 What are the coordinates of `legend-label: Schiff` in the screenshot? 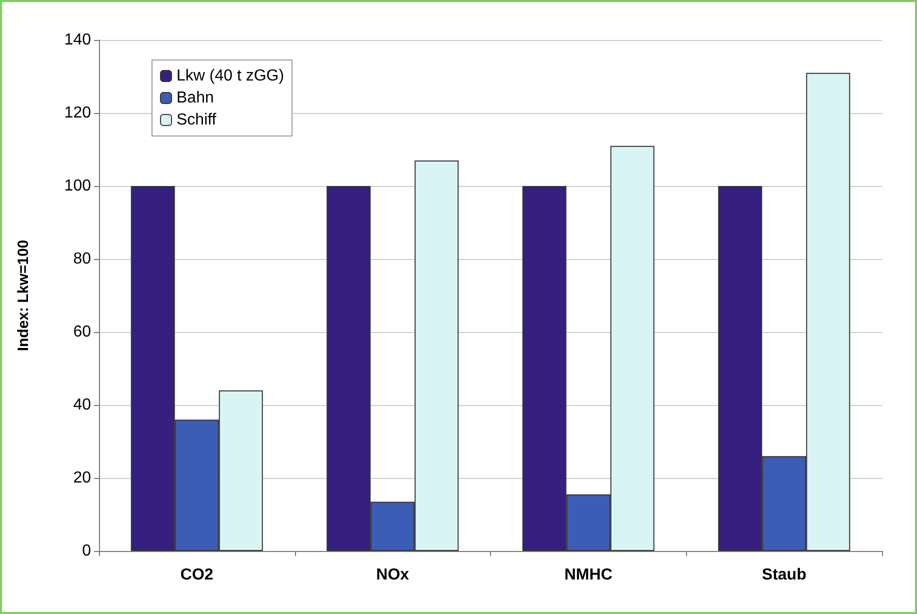 It's located at (196, 120).